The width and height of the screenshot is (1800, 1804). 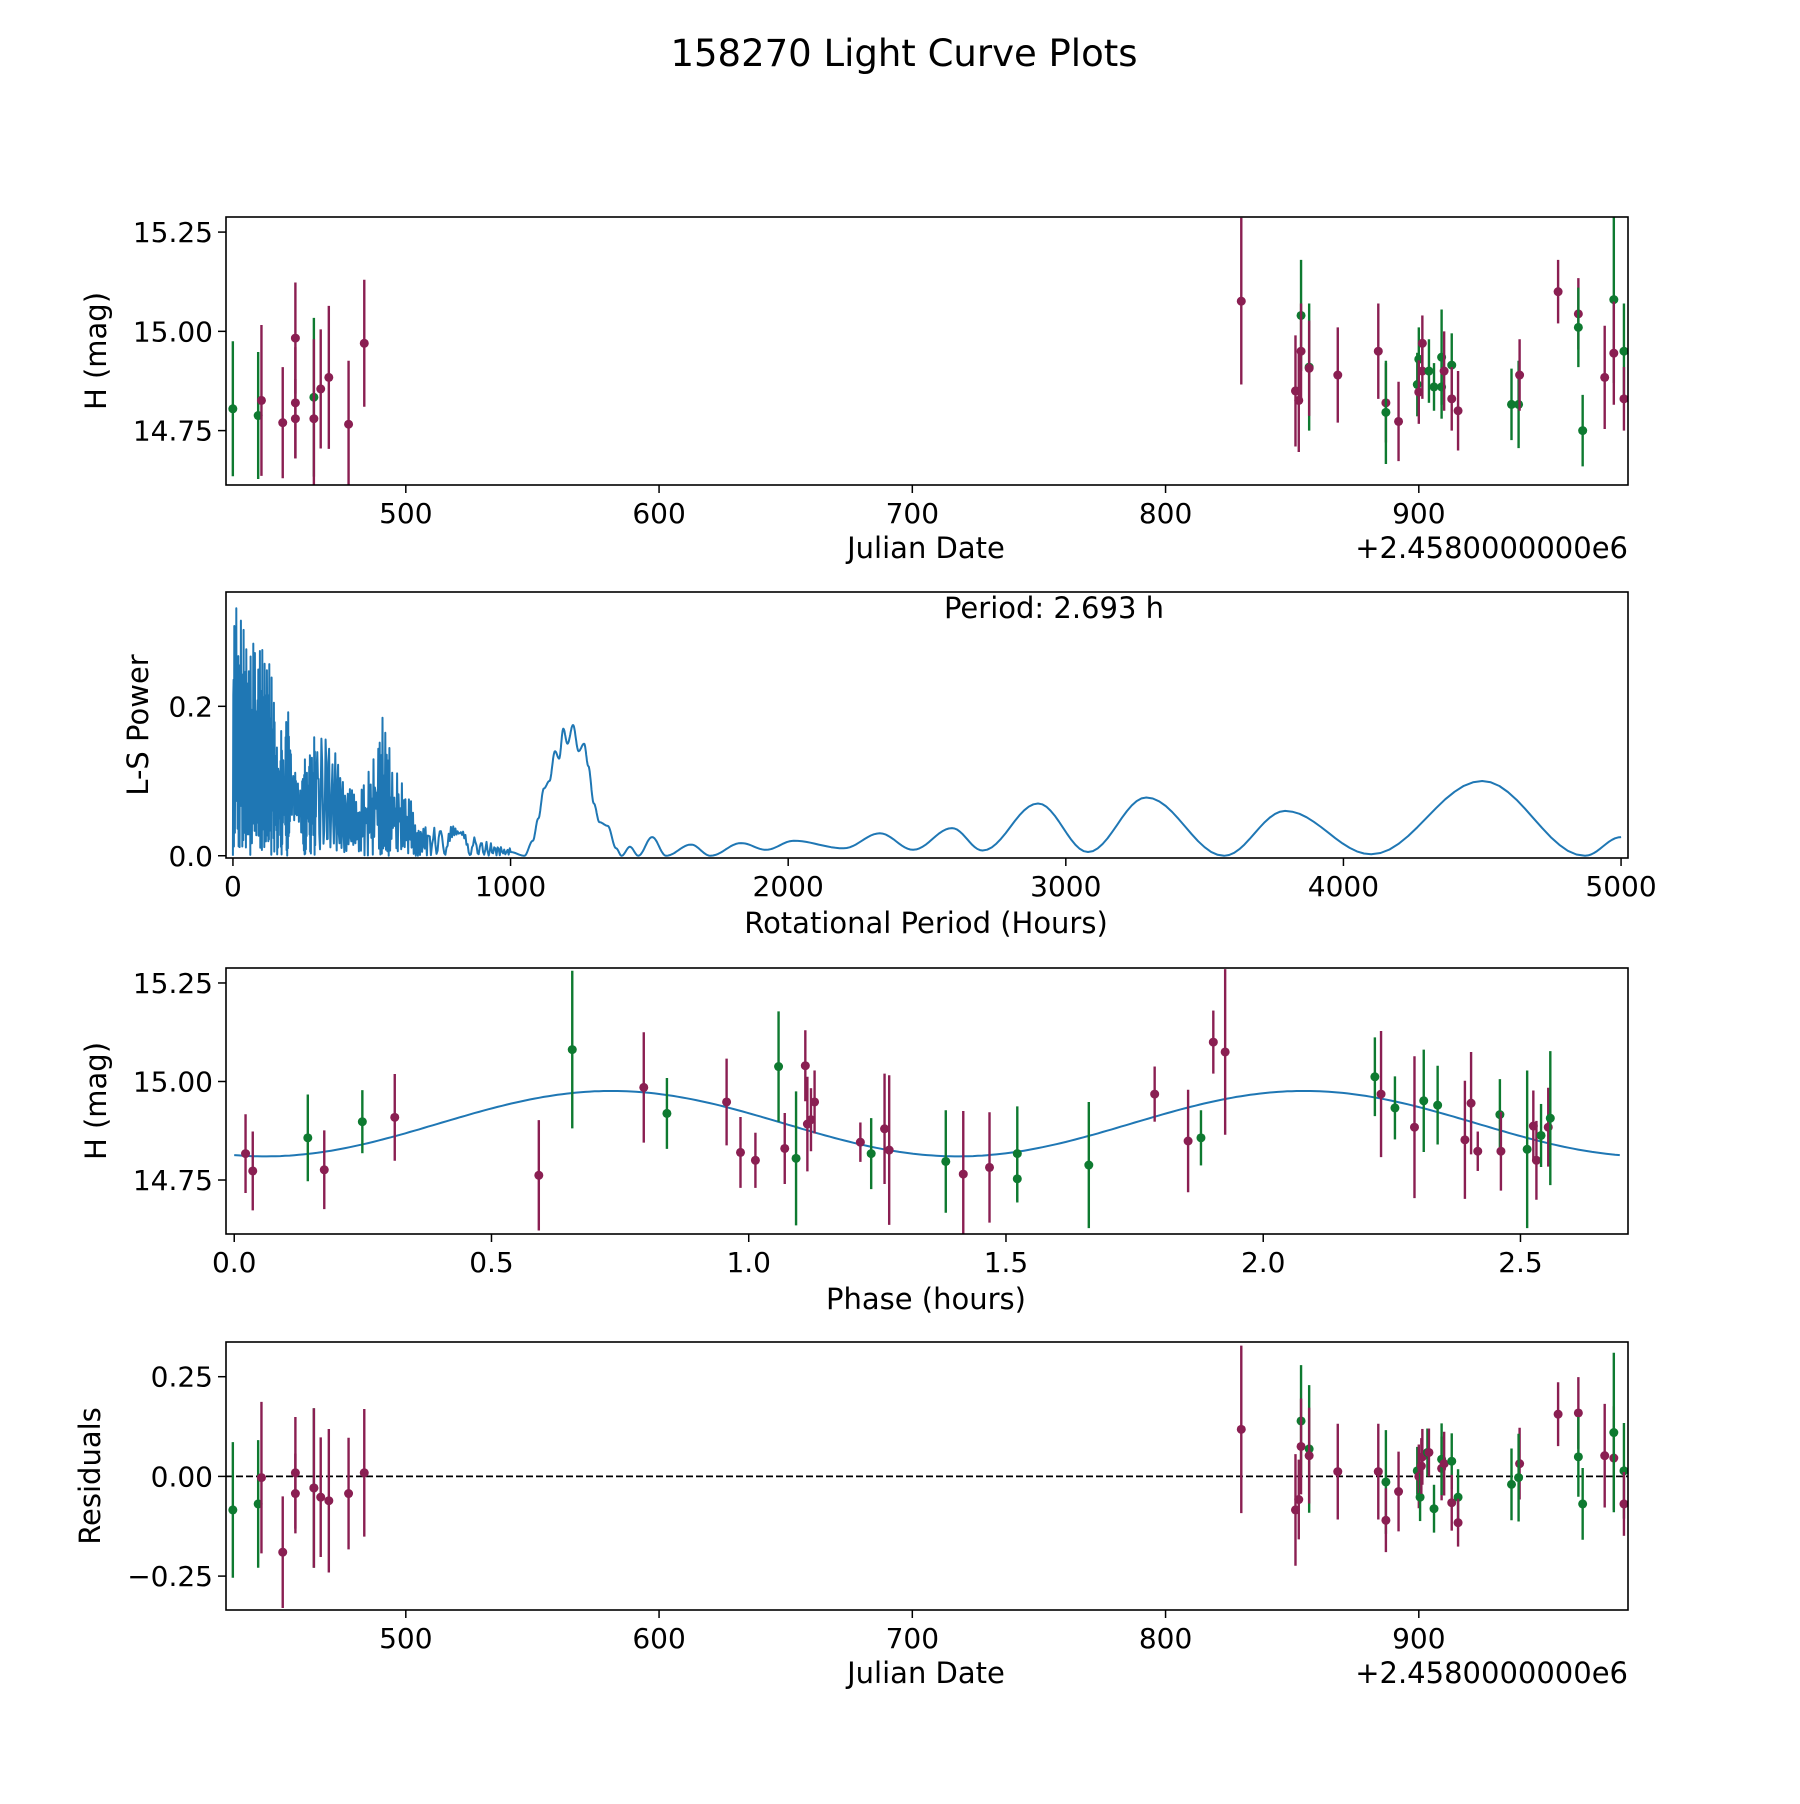 What do you see at coordinates (1006, 1262) in the screenshot?
I see `x-tick-label: 1.5` at bounding box center [1006, 1262].